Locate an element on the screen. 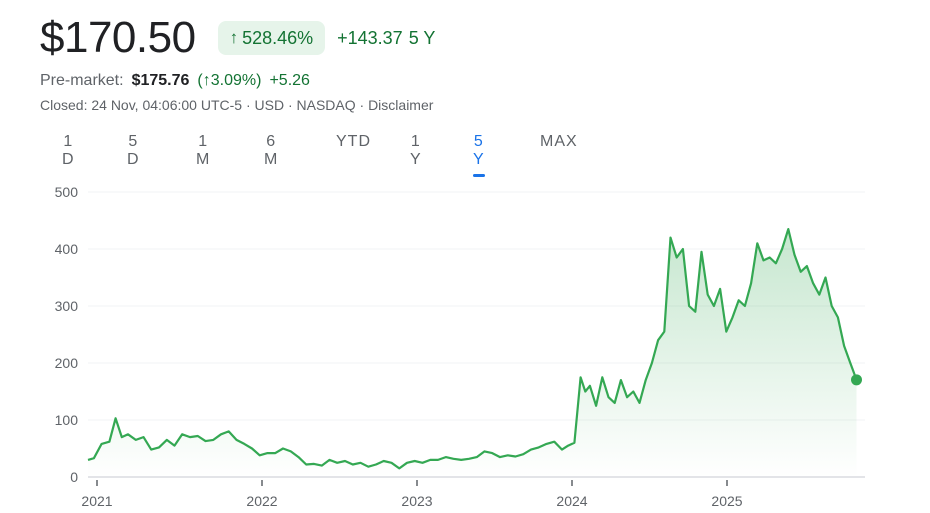  tab-1m: 1 M is located at coordinates (203, 150).